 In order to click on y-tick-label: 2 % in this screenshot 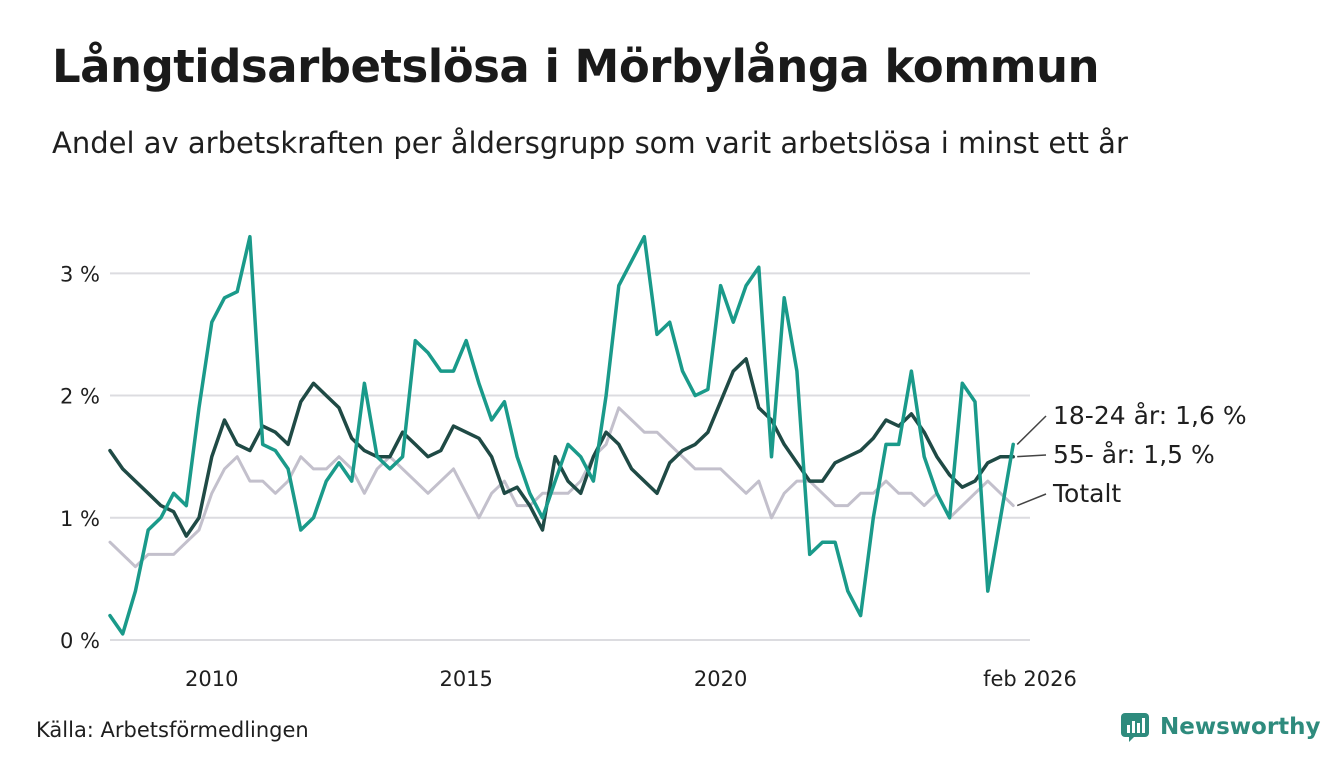, I will do `click(80, 397)`.